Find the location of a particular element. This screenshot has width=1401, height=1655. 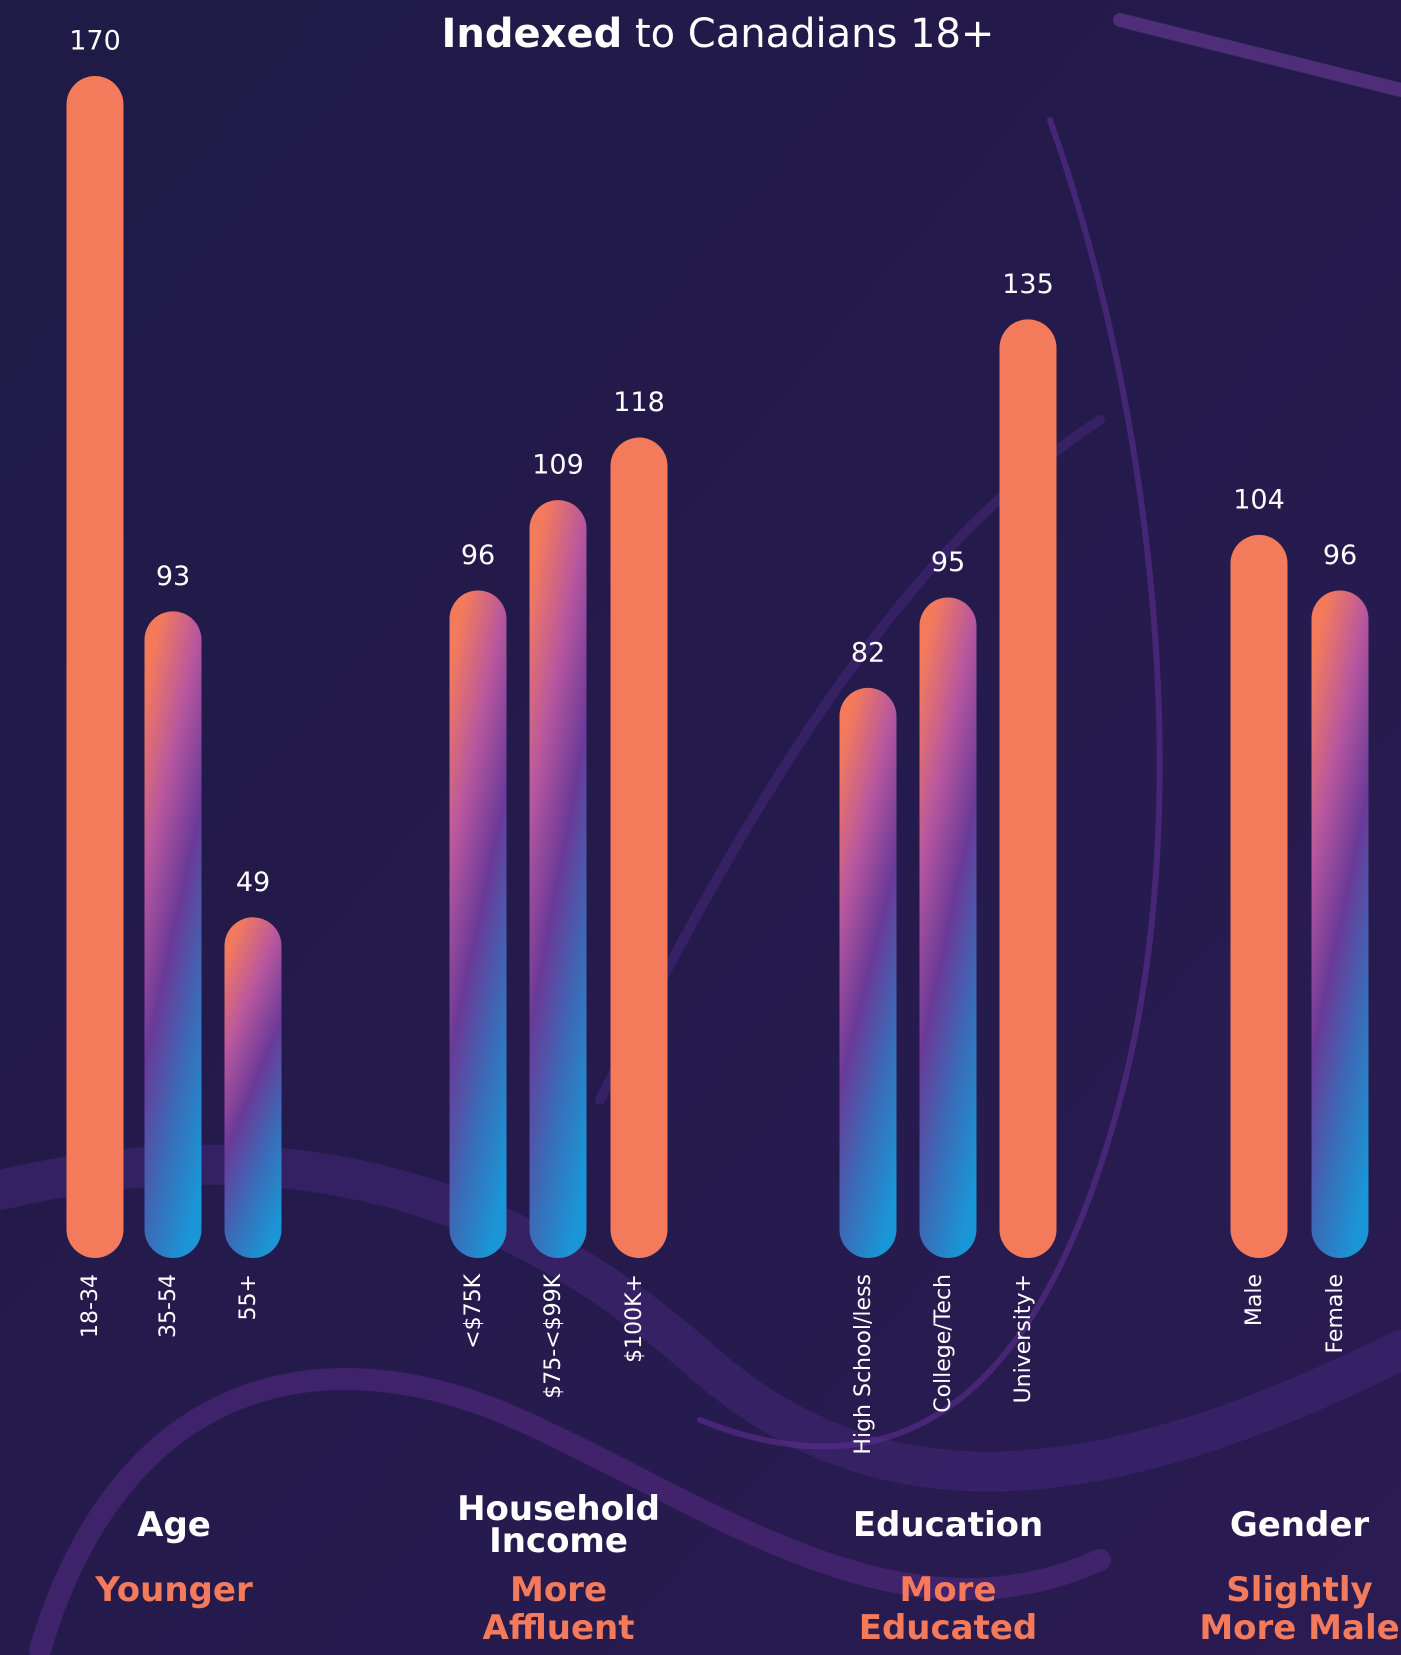

chart-title: Indexed to Canadians 18+ is located at coordinates (718, 34).